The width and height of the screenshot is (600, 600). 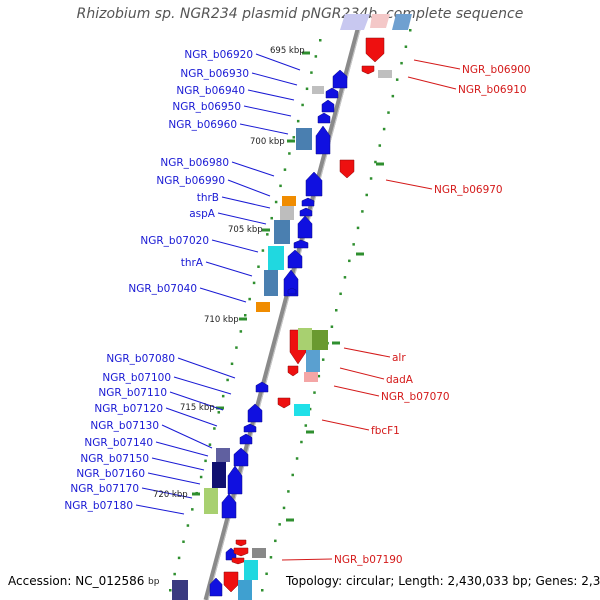 I want to click on gene-label-right: NGR_b06900, so click(x=496, y=70).